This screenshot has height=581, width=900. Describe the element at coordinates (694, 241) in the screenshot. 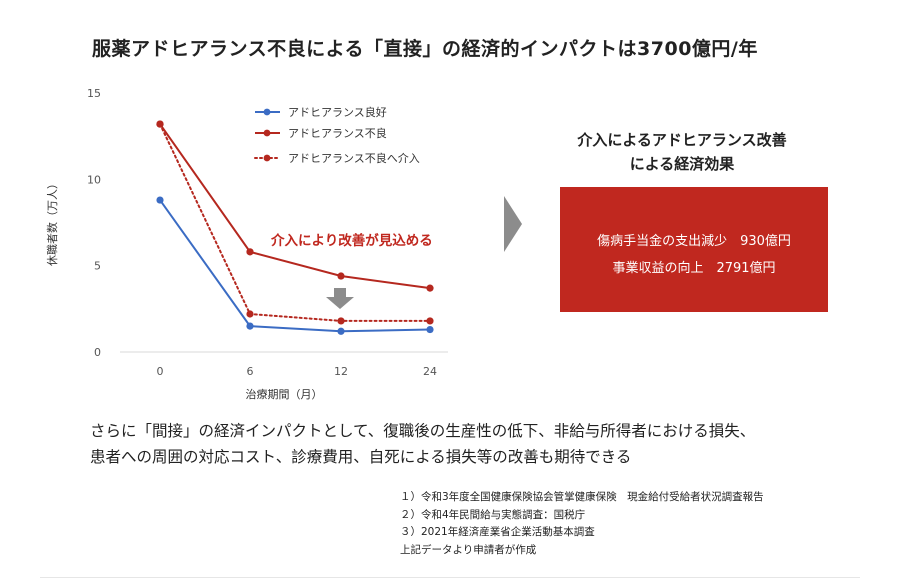

I see `effect-item-sickness-benefit: 傷病手当金の支出減少 930億円` at that location.